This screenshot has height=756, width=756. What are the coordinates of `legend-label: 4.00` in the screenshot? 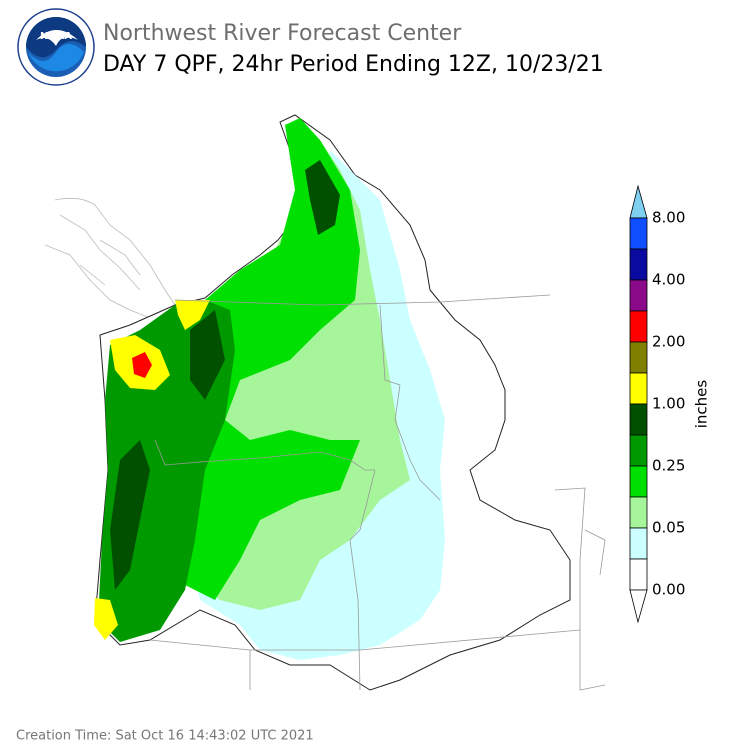 It's located at (668, 280).